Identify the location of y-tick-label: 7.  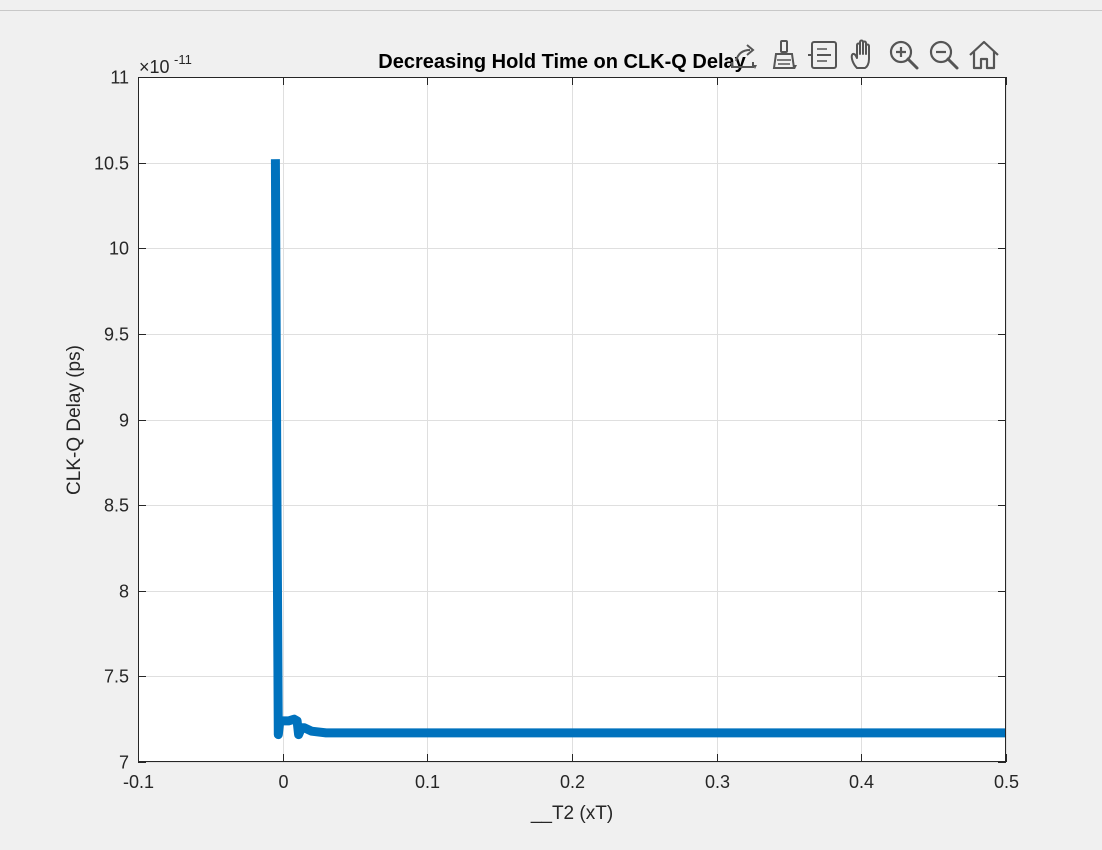
(124, 763).